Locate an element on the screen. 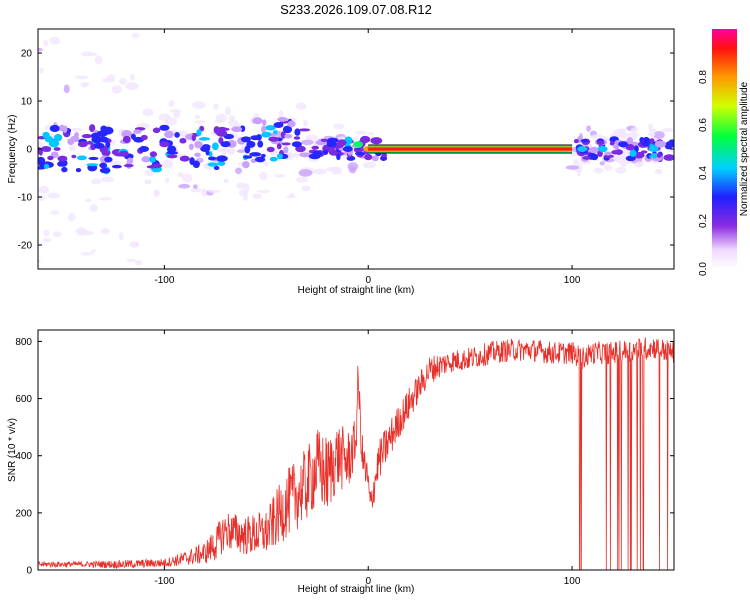 The image size is (750, 600). y-tick-label: 10 is located at coordinates (27, 102).